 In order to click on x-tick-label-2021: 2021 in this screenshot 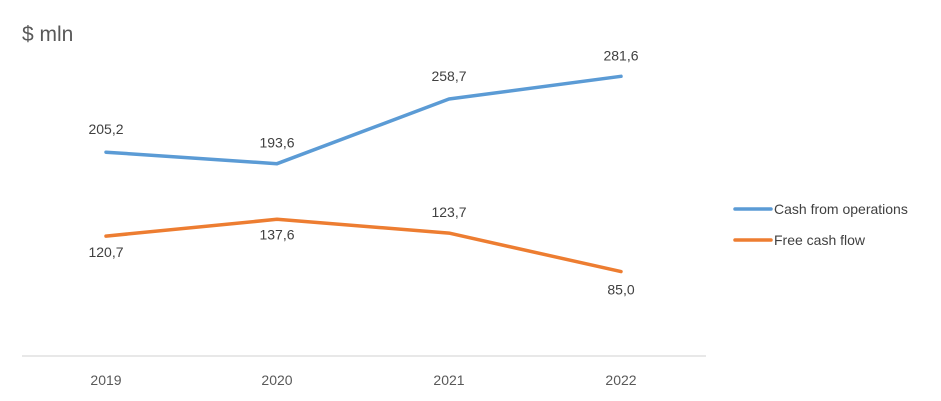, I will do `click(448, 380)`.